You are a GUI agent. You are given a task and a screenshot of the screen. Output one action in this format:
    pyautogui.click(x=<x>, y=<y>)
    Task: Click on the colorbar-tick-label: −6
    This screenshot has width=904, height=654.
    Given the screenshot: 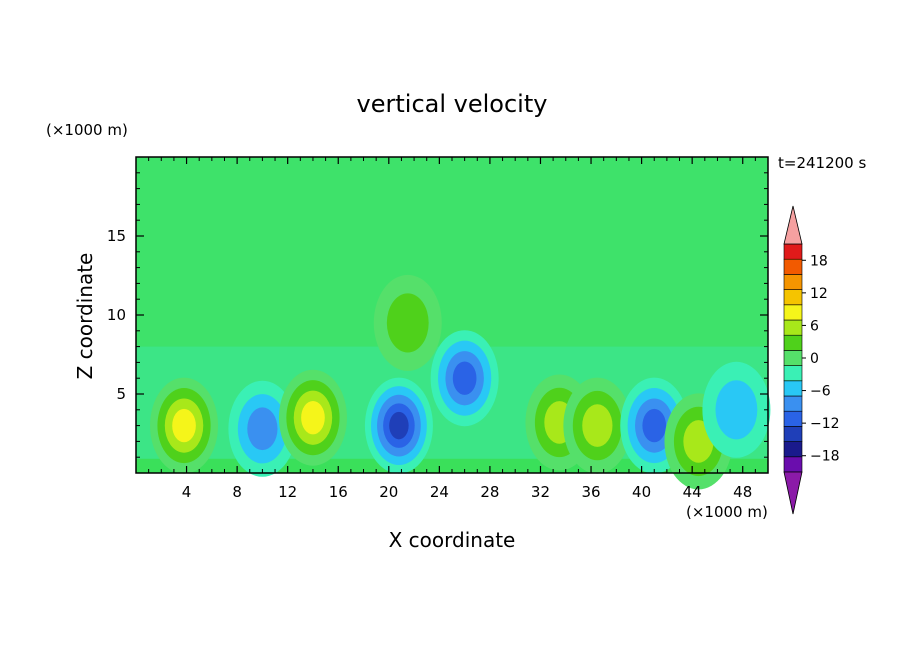 What is the action you would take?
    pyautogui.click(x=820, y=392)
    